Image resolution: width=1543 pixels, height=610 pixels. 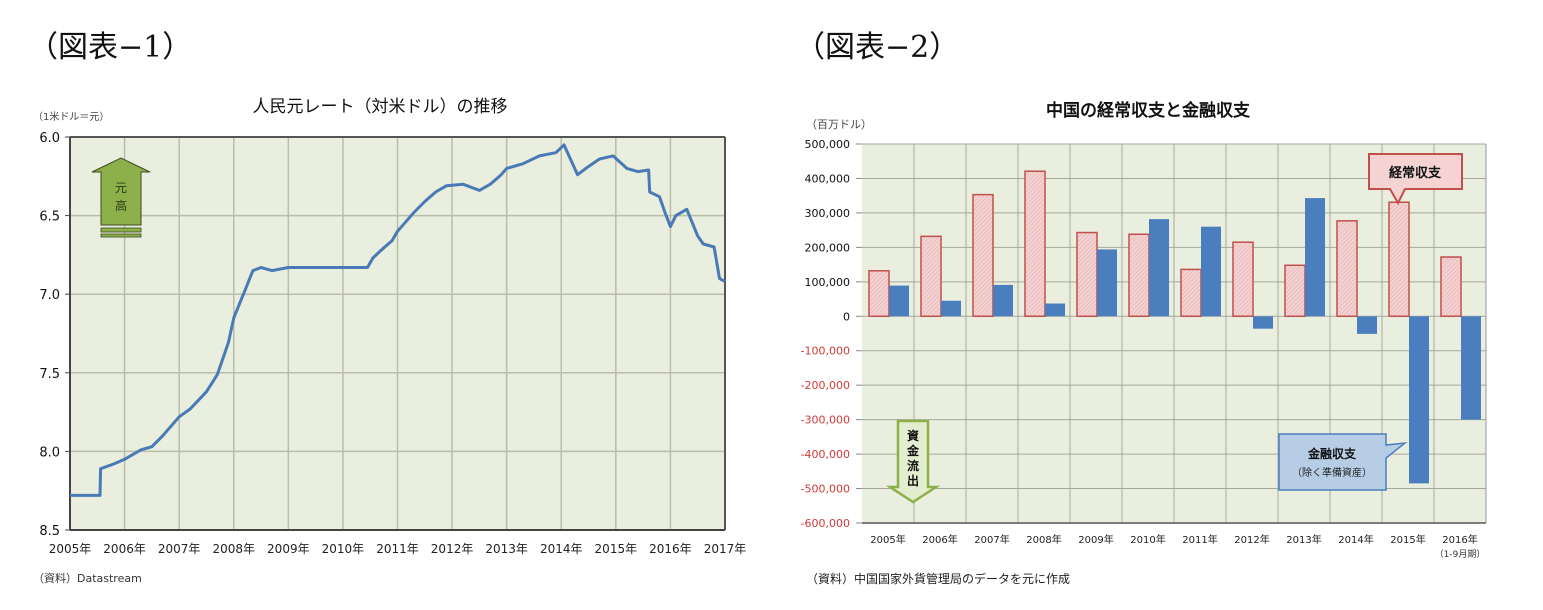 What do you see at coordinates (839, 124) in the screenshot?
I see `y-axis-unit-label: （百万ドル）` at bounding box center [839, 124].